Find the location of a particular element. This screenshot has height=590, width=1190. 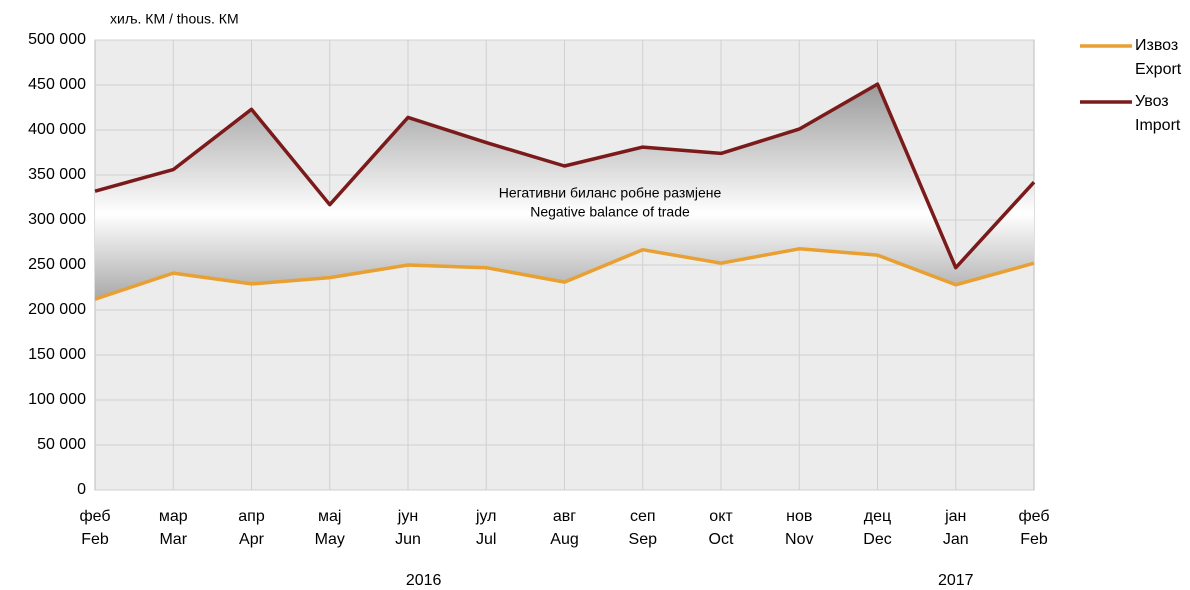

x-tick-label: May is located at coordinates (330, 539).